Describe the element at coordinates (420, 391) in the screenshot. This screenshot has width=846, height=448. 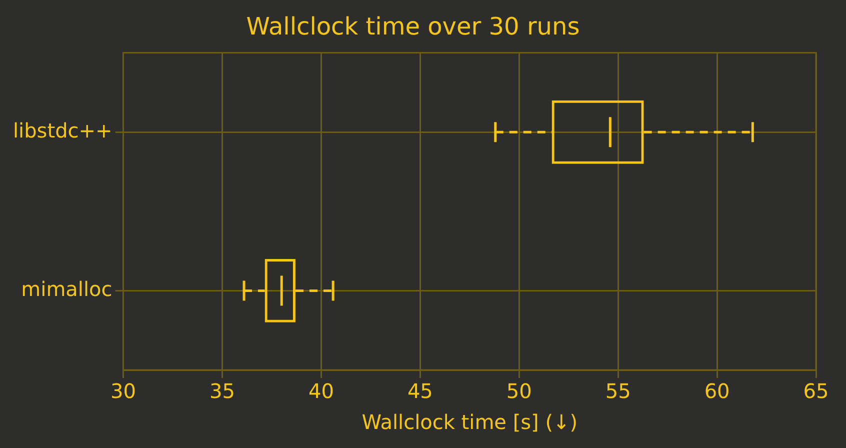
I see `x-tick-label: 45` at that location.